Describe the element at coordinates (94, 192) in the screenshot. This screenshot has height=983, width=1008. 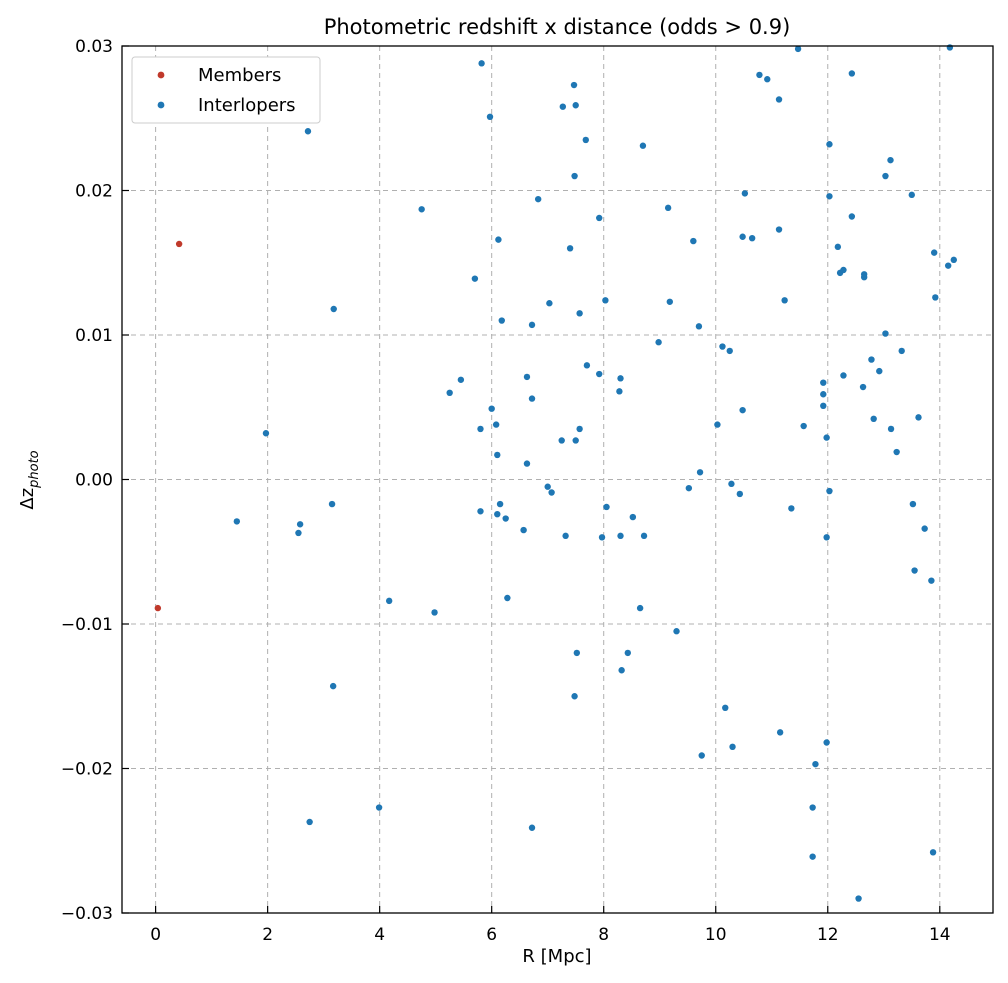
I see `y-tick-label: 0.02` at that location.